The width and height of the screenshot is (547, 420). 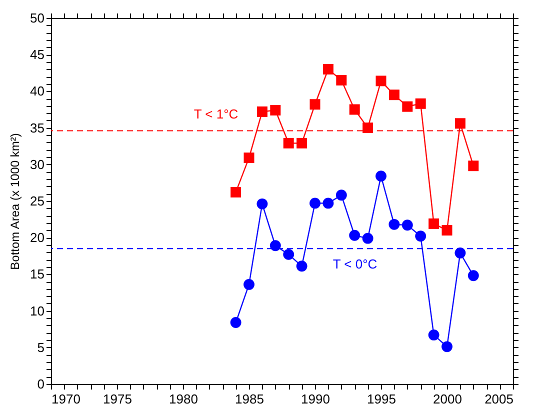 I want to click on y-tick-label: 45, so click(x=37, y=54).